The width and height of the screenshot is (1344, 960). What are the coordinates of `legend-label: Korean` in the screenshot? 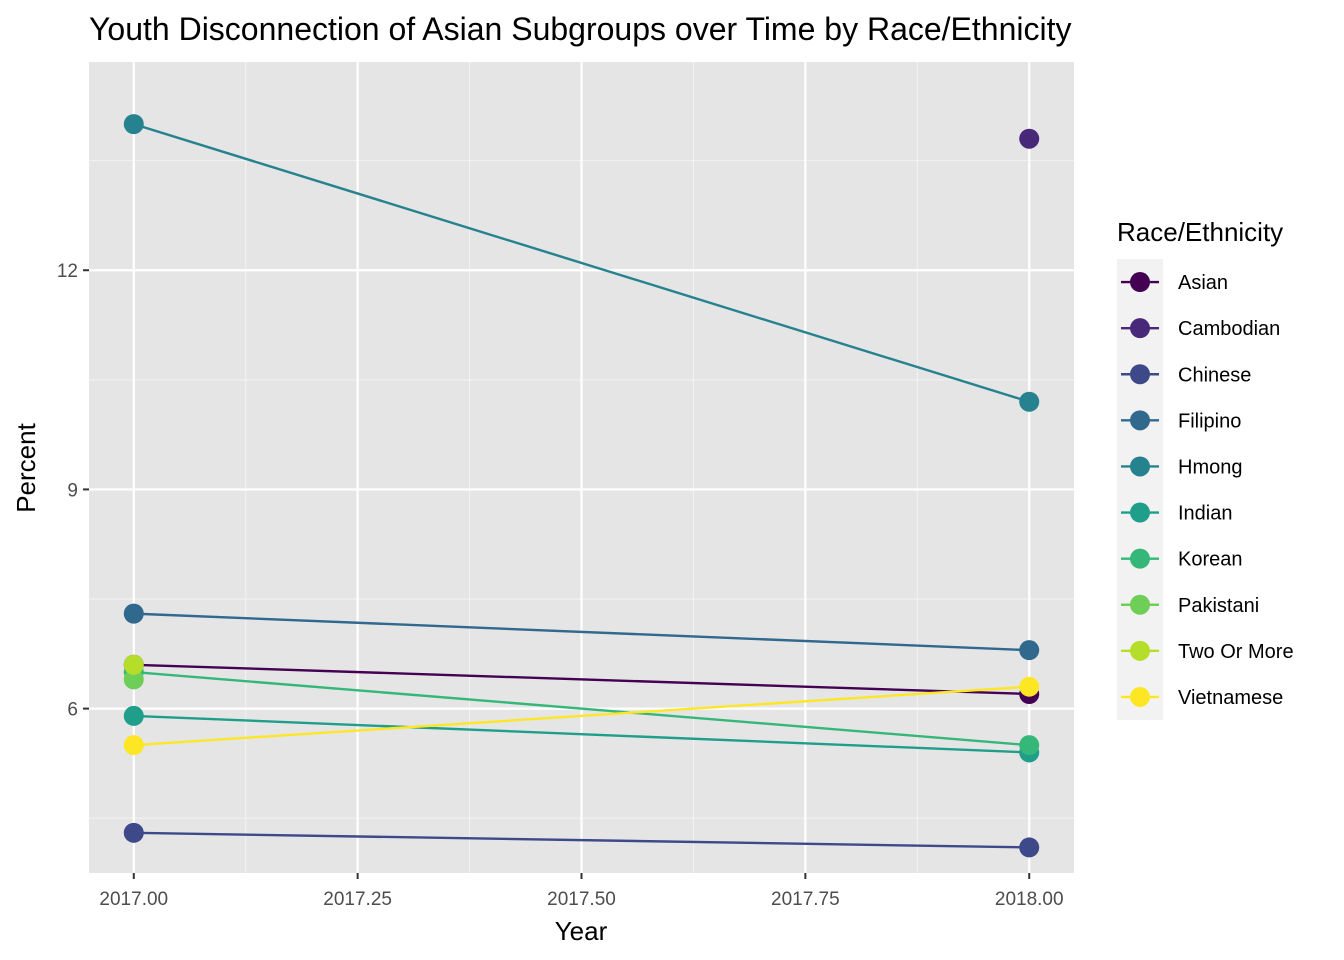 It's located at (1210, 560).